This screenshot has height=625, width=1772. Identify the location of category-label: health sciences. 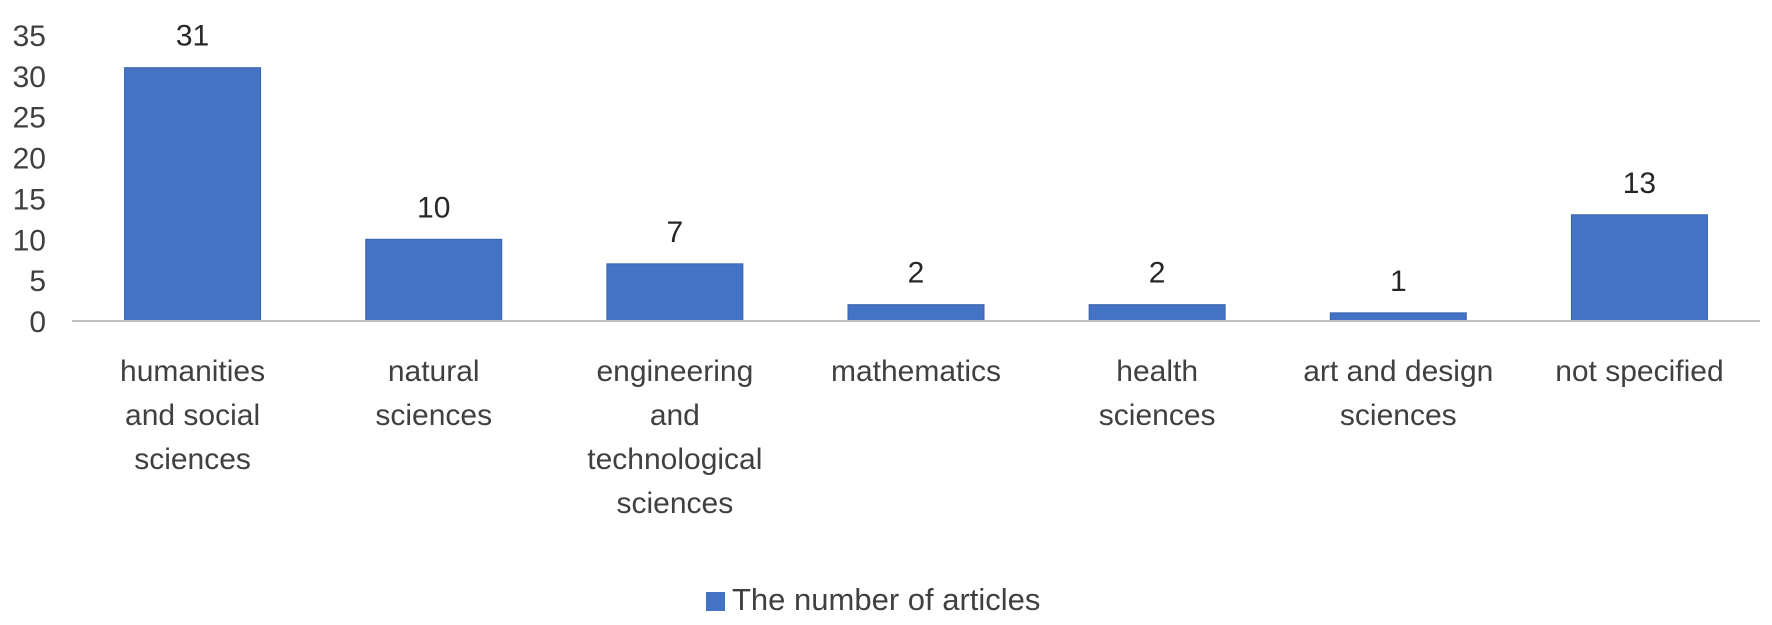
(1157, 393).